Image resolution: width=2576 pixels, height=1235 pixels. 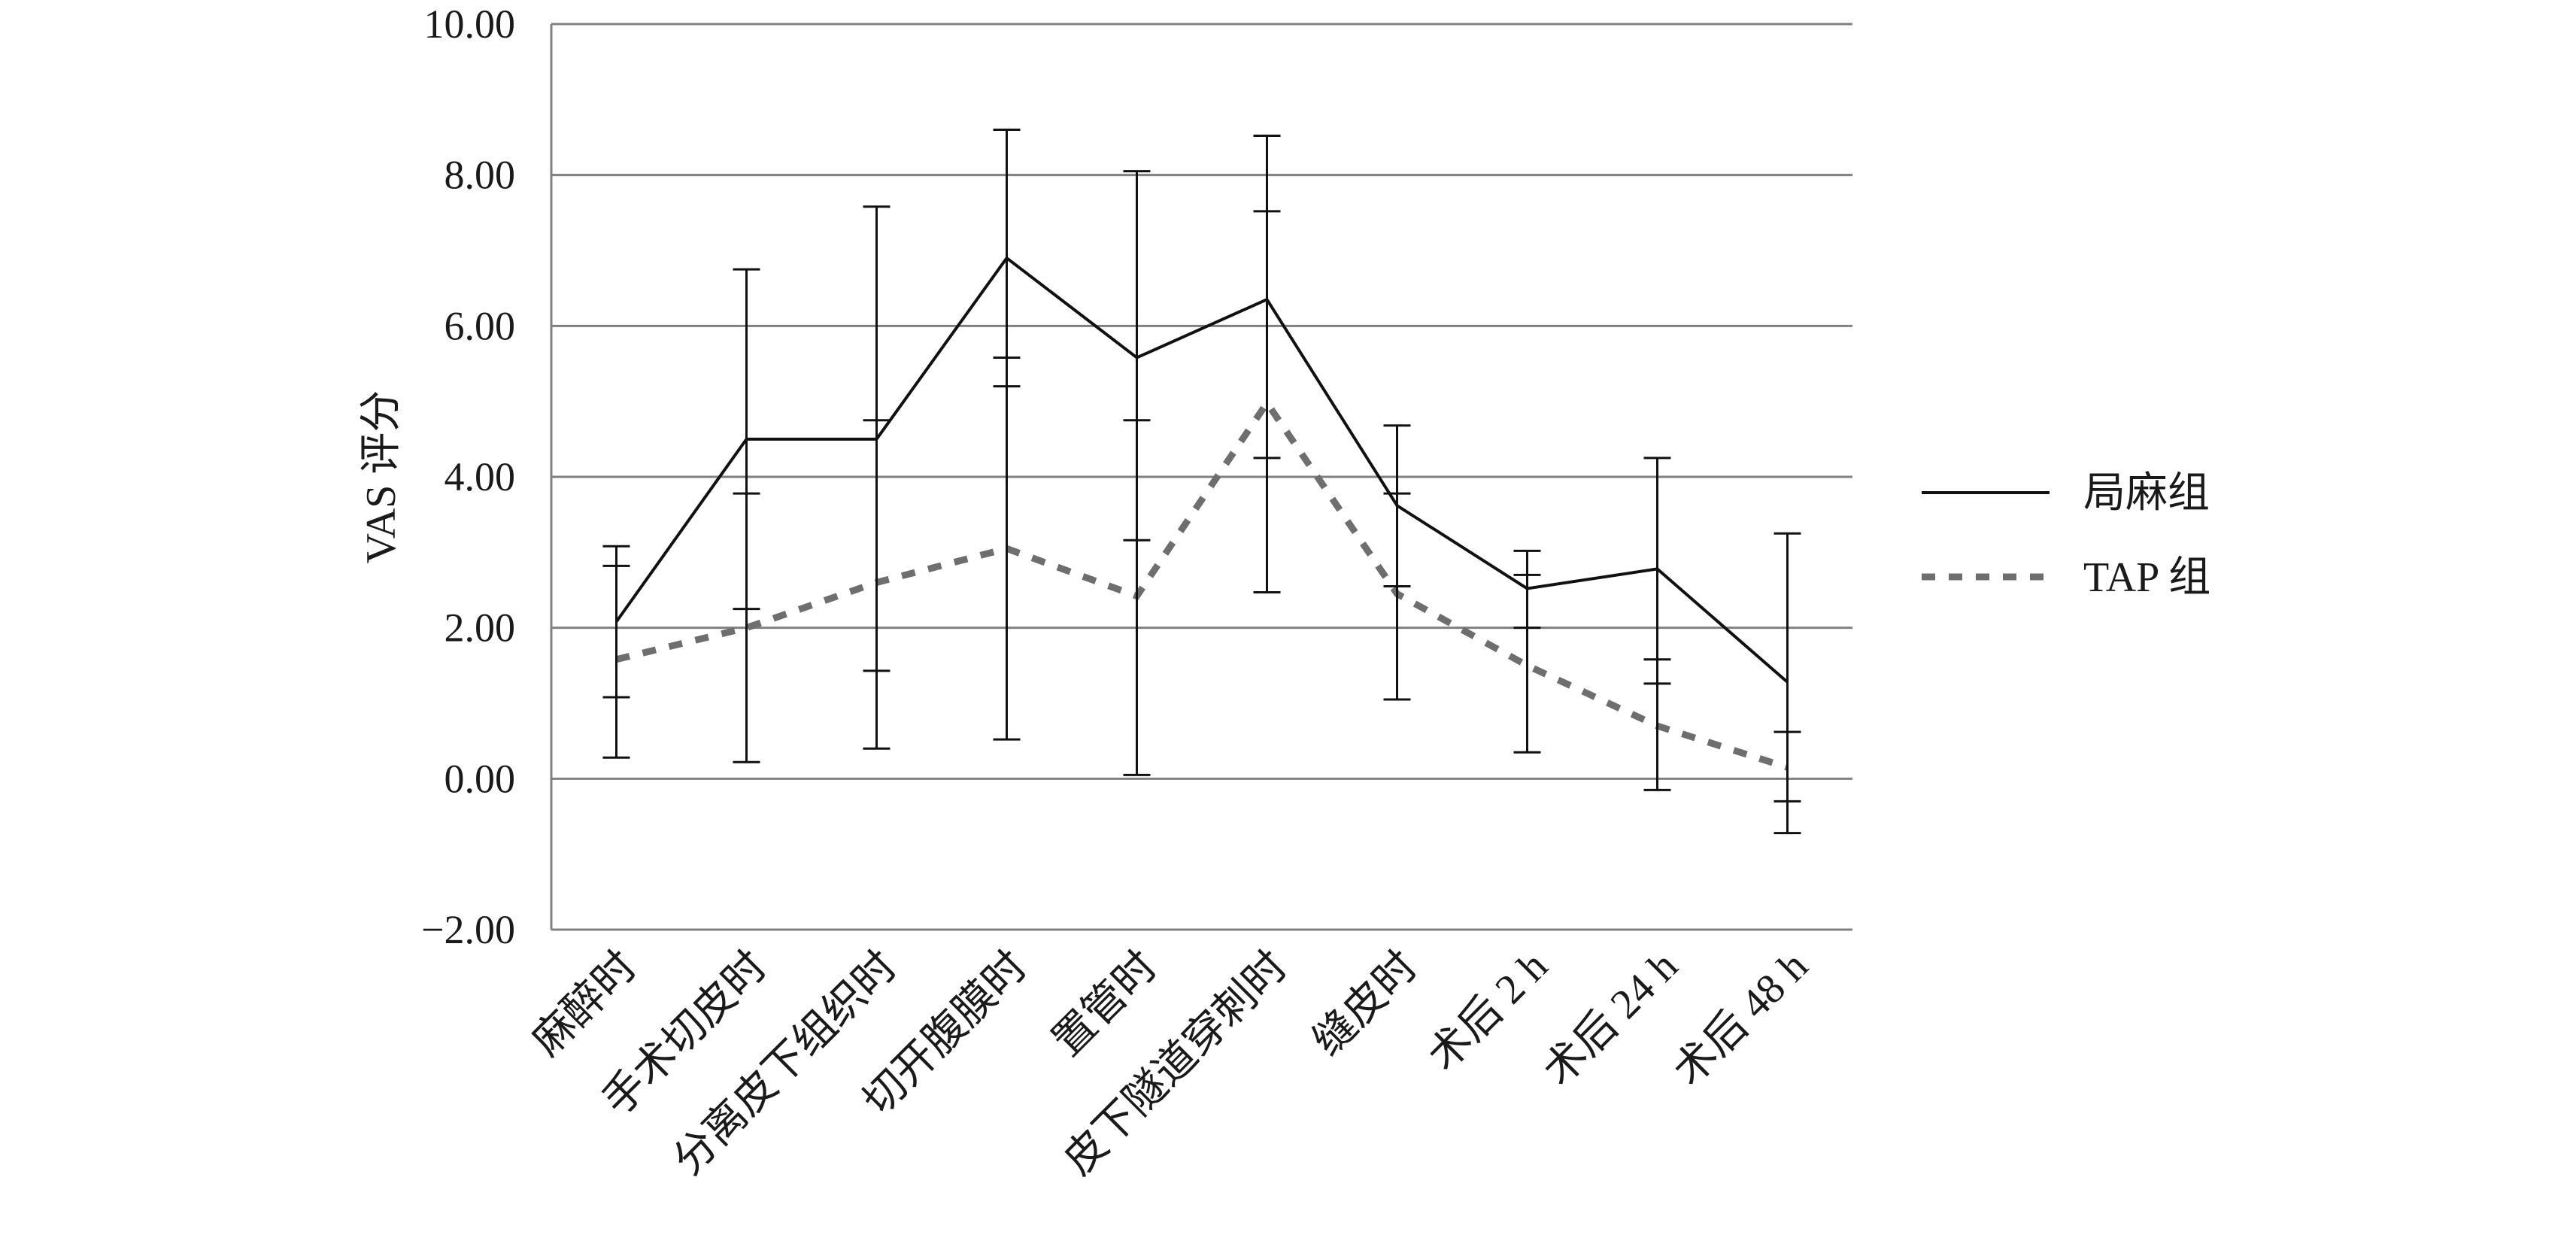 What do you see at coordinates (785, 1063) in the screenshot?
I see `x-category-label: 分离皮下组织时` at bounding box center [785, 1063].